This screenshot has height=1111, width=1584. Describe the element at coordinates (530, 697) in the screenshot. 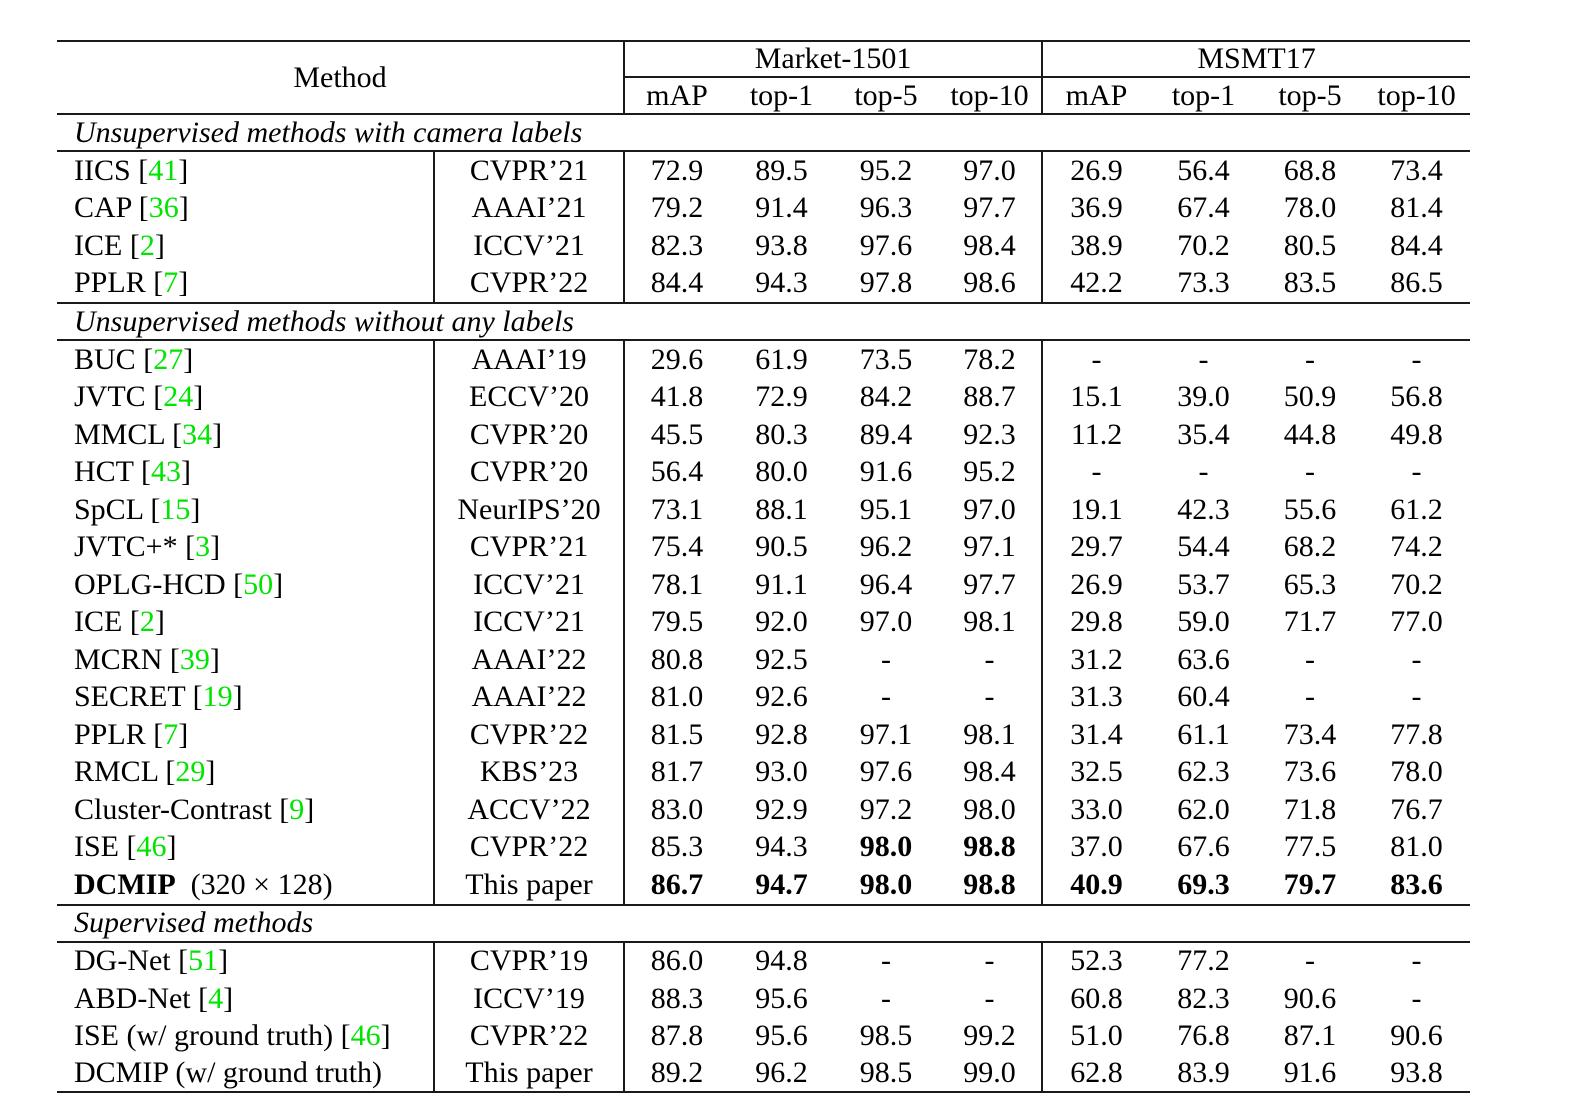

I see `venue: AAAI’22` at that location.